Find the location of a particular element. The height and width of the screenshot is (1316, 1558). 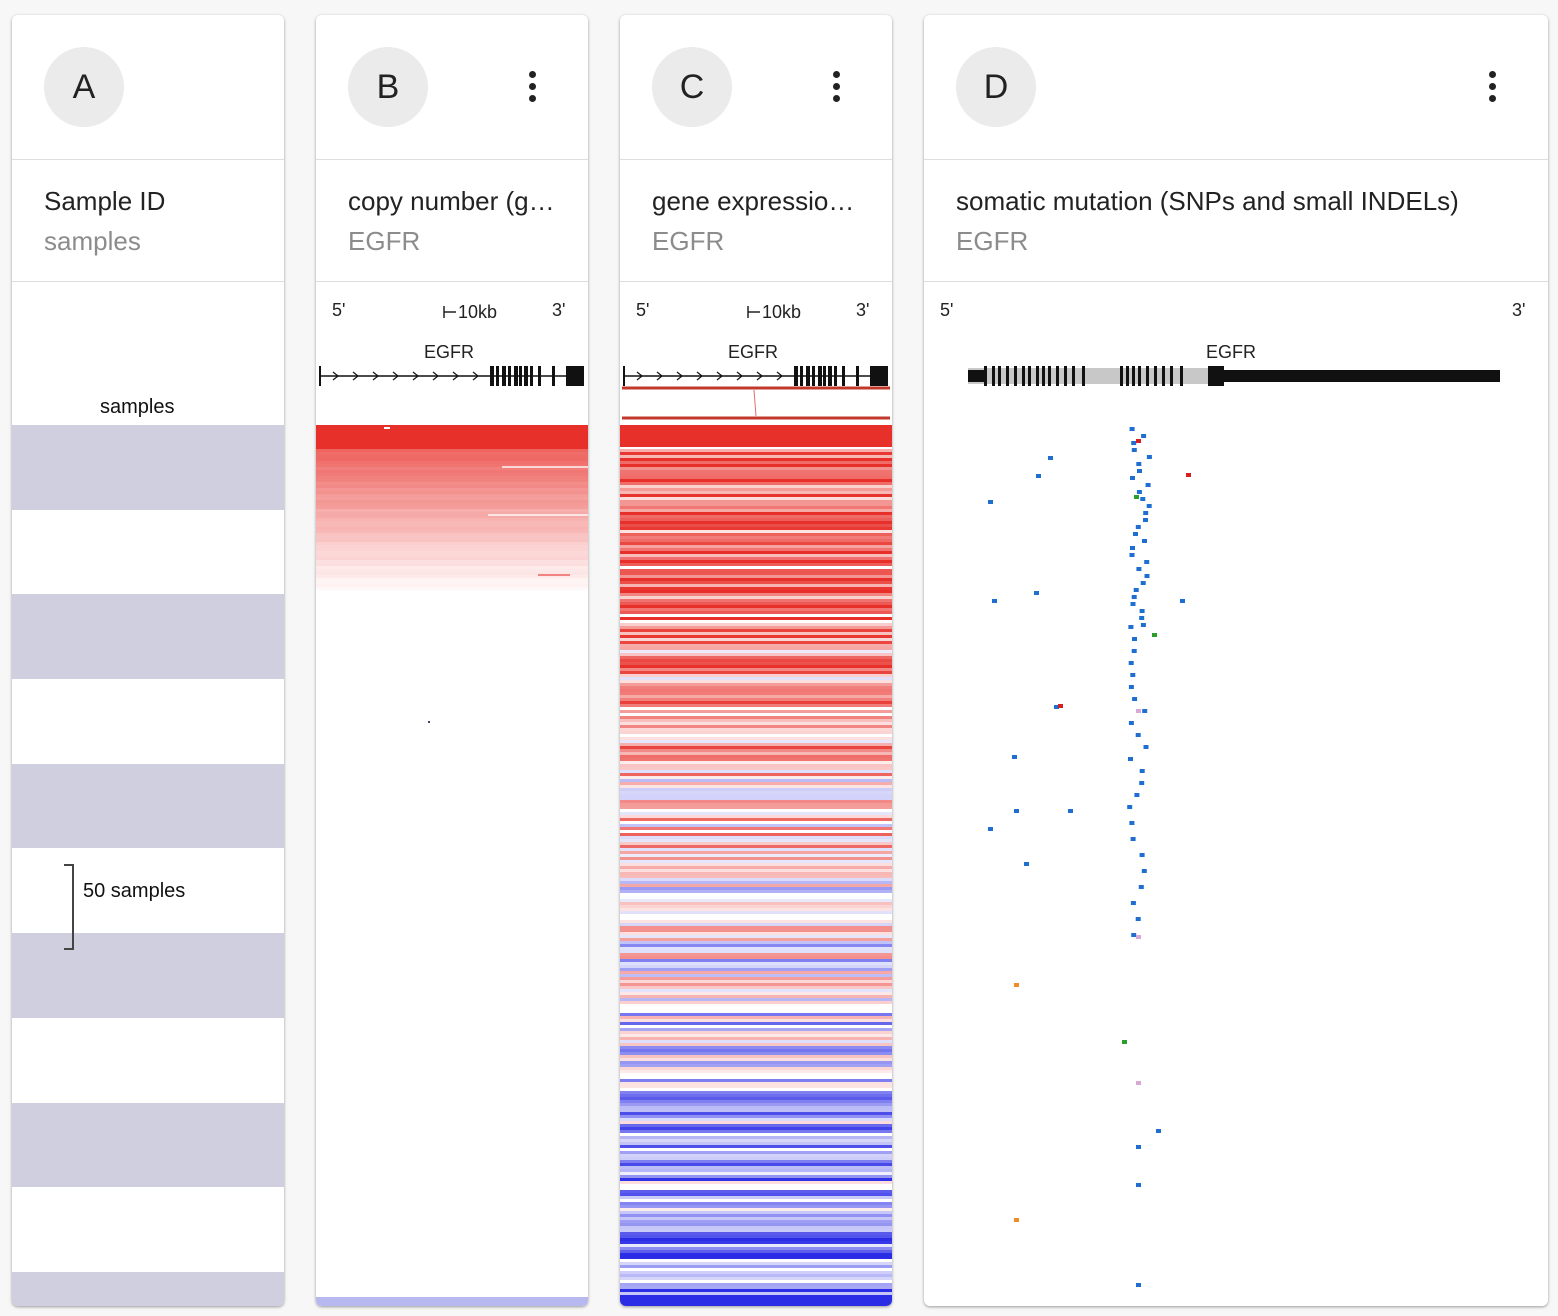

column-avatar-d: D is located at coordinates (996, 87).